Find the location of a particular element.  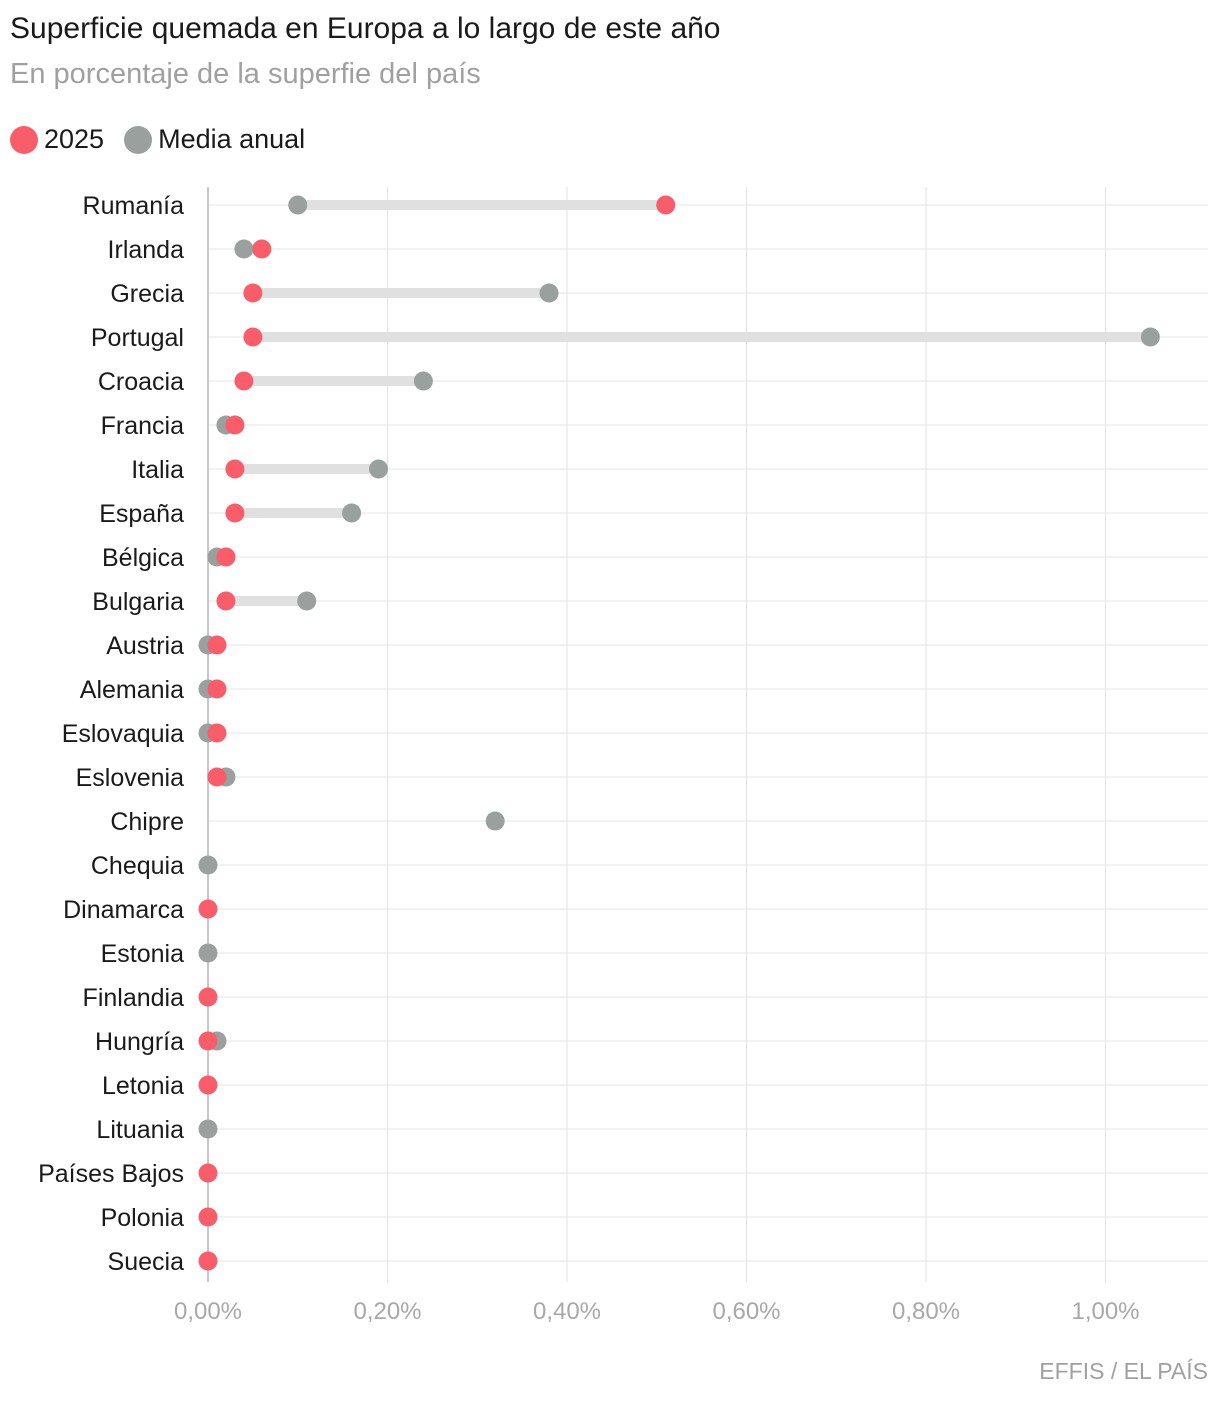

x-tick-label: 1,00% is located at coordinates (1105, 1311).